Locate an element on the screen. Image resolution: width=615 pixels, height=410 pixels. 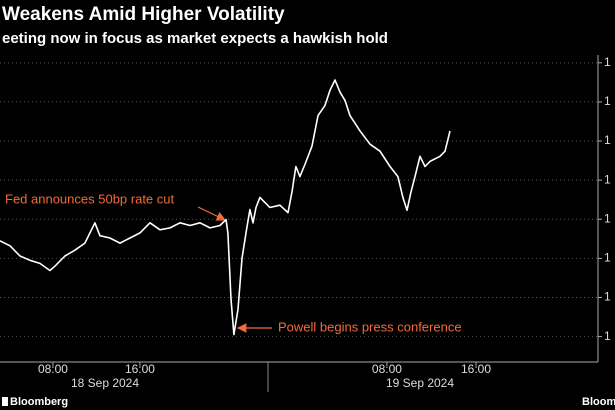
source-right: Bloom is located at coordinates (598, 402).